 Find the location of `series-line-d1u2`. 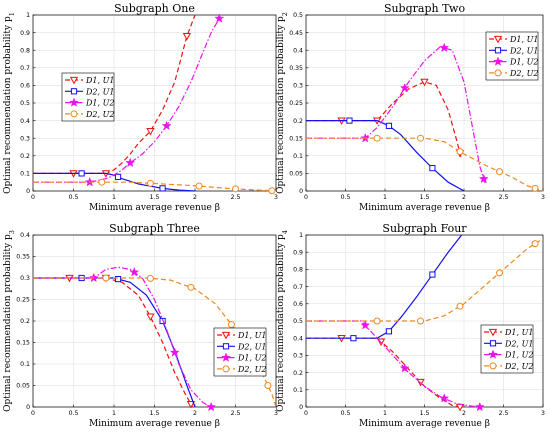

series-line-d1u2 is located at coordinates (126, 100).